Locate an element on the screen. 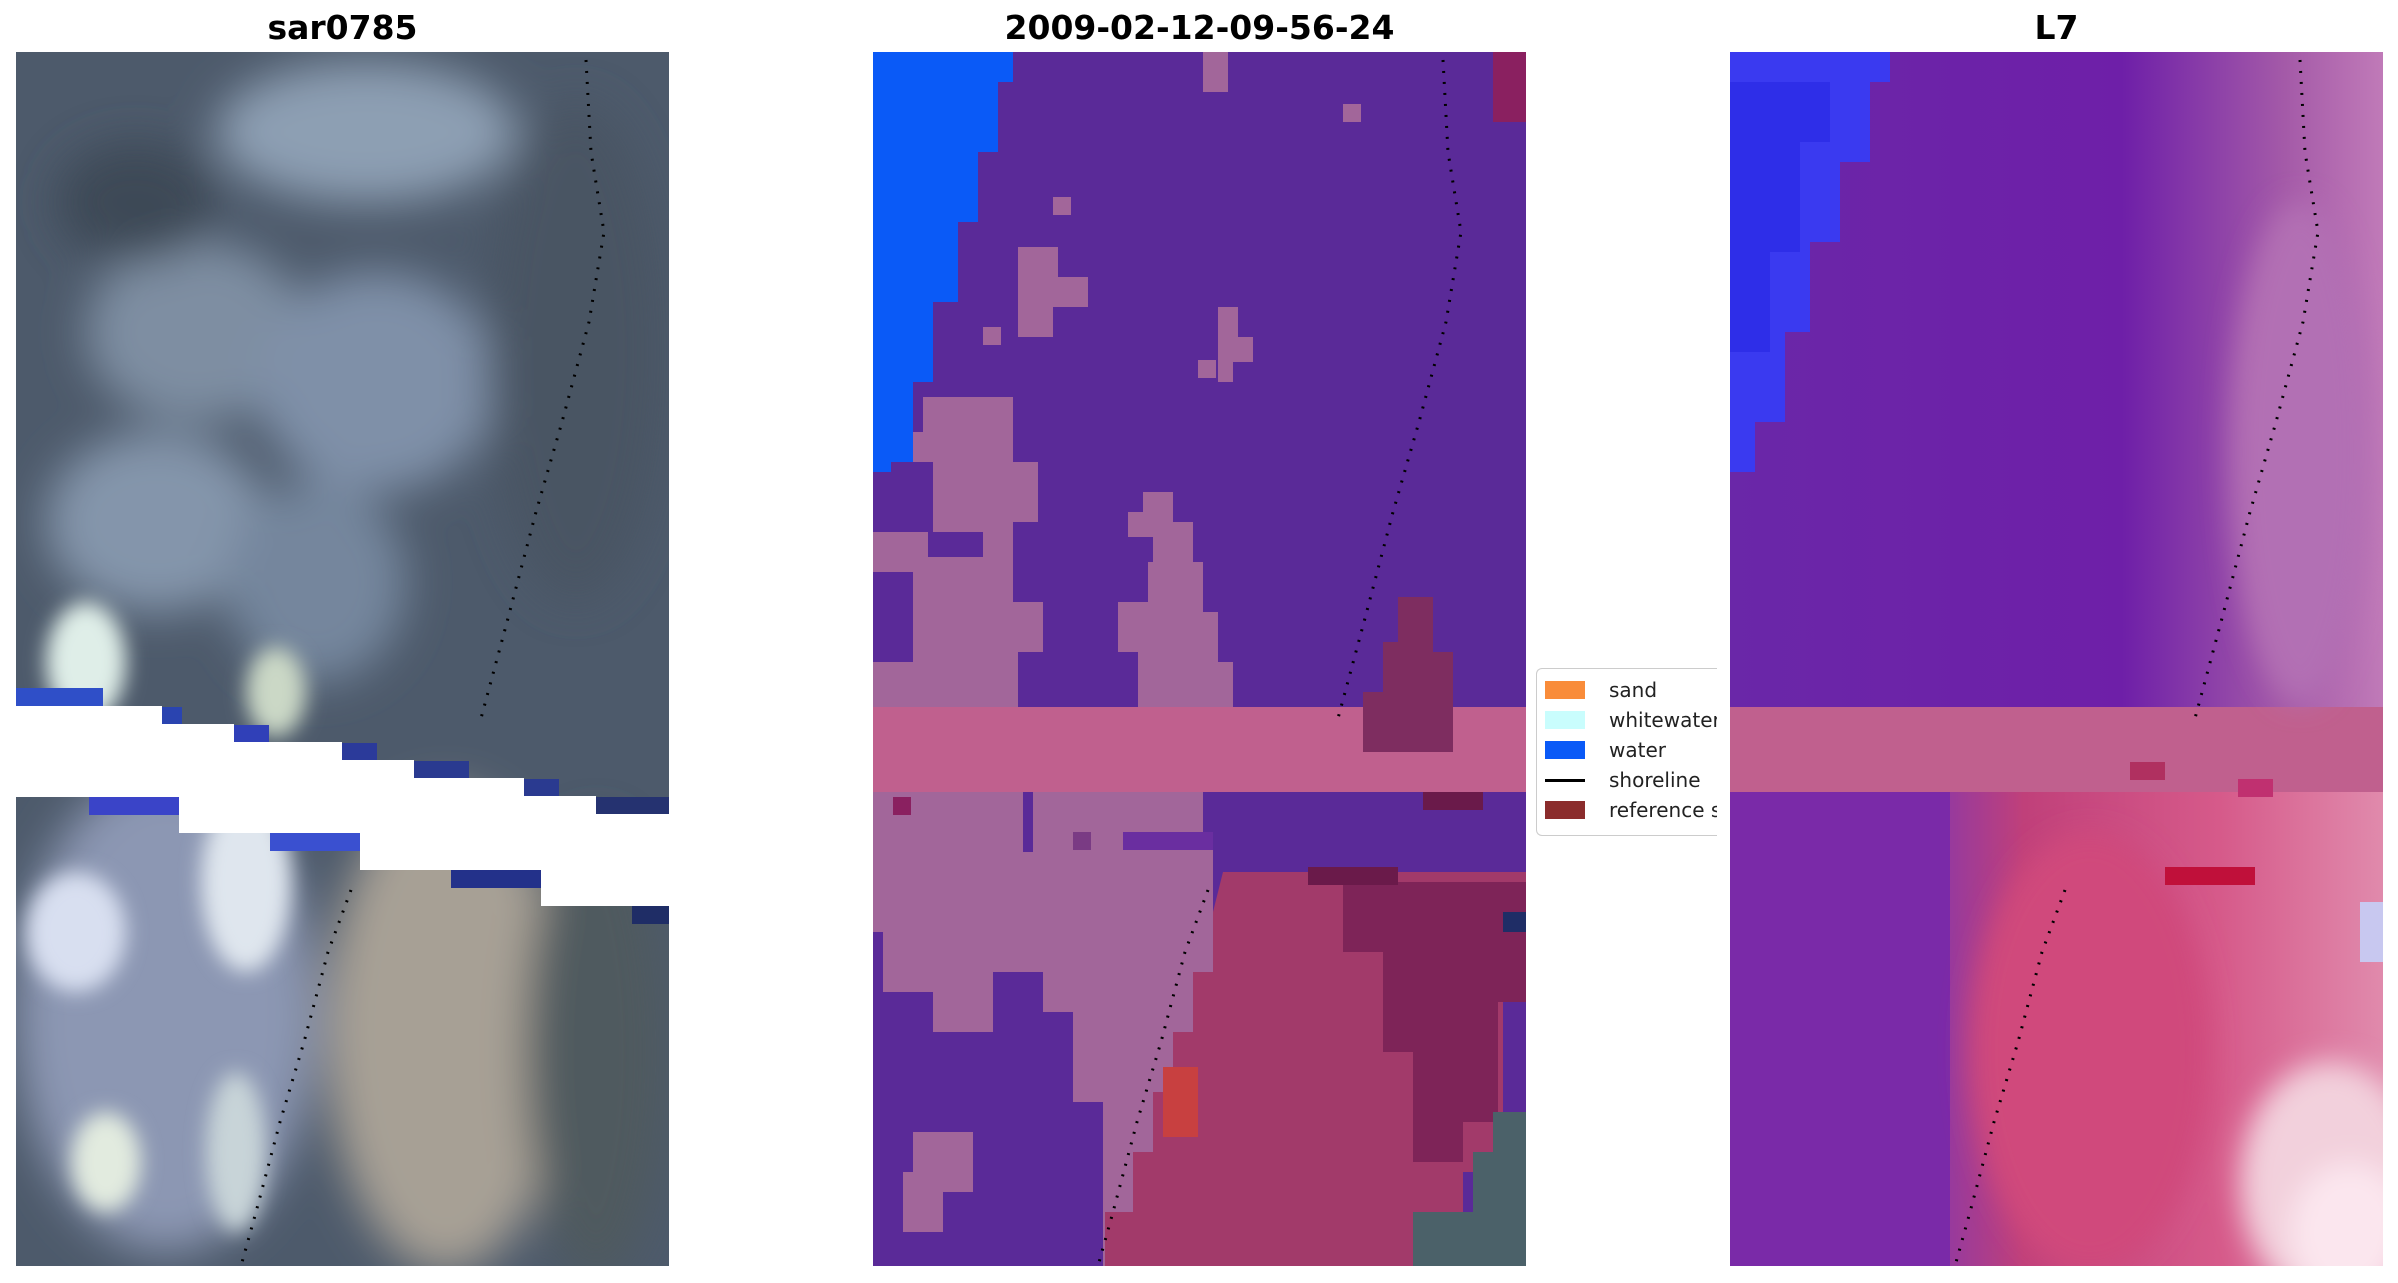  legend-label-shoreline: shoreline is located at coordinates (1655, 780).